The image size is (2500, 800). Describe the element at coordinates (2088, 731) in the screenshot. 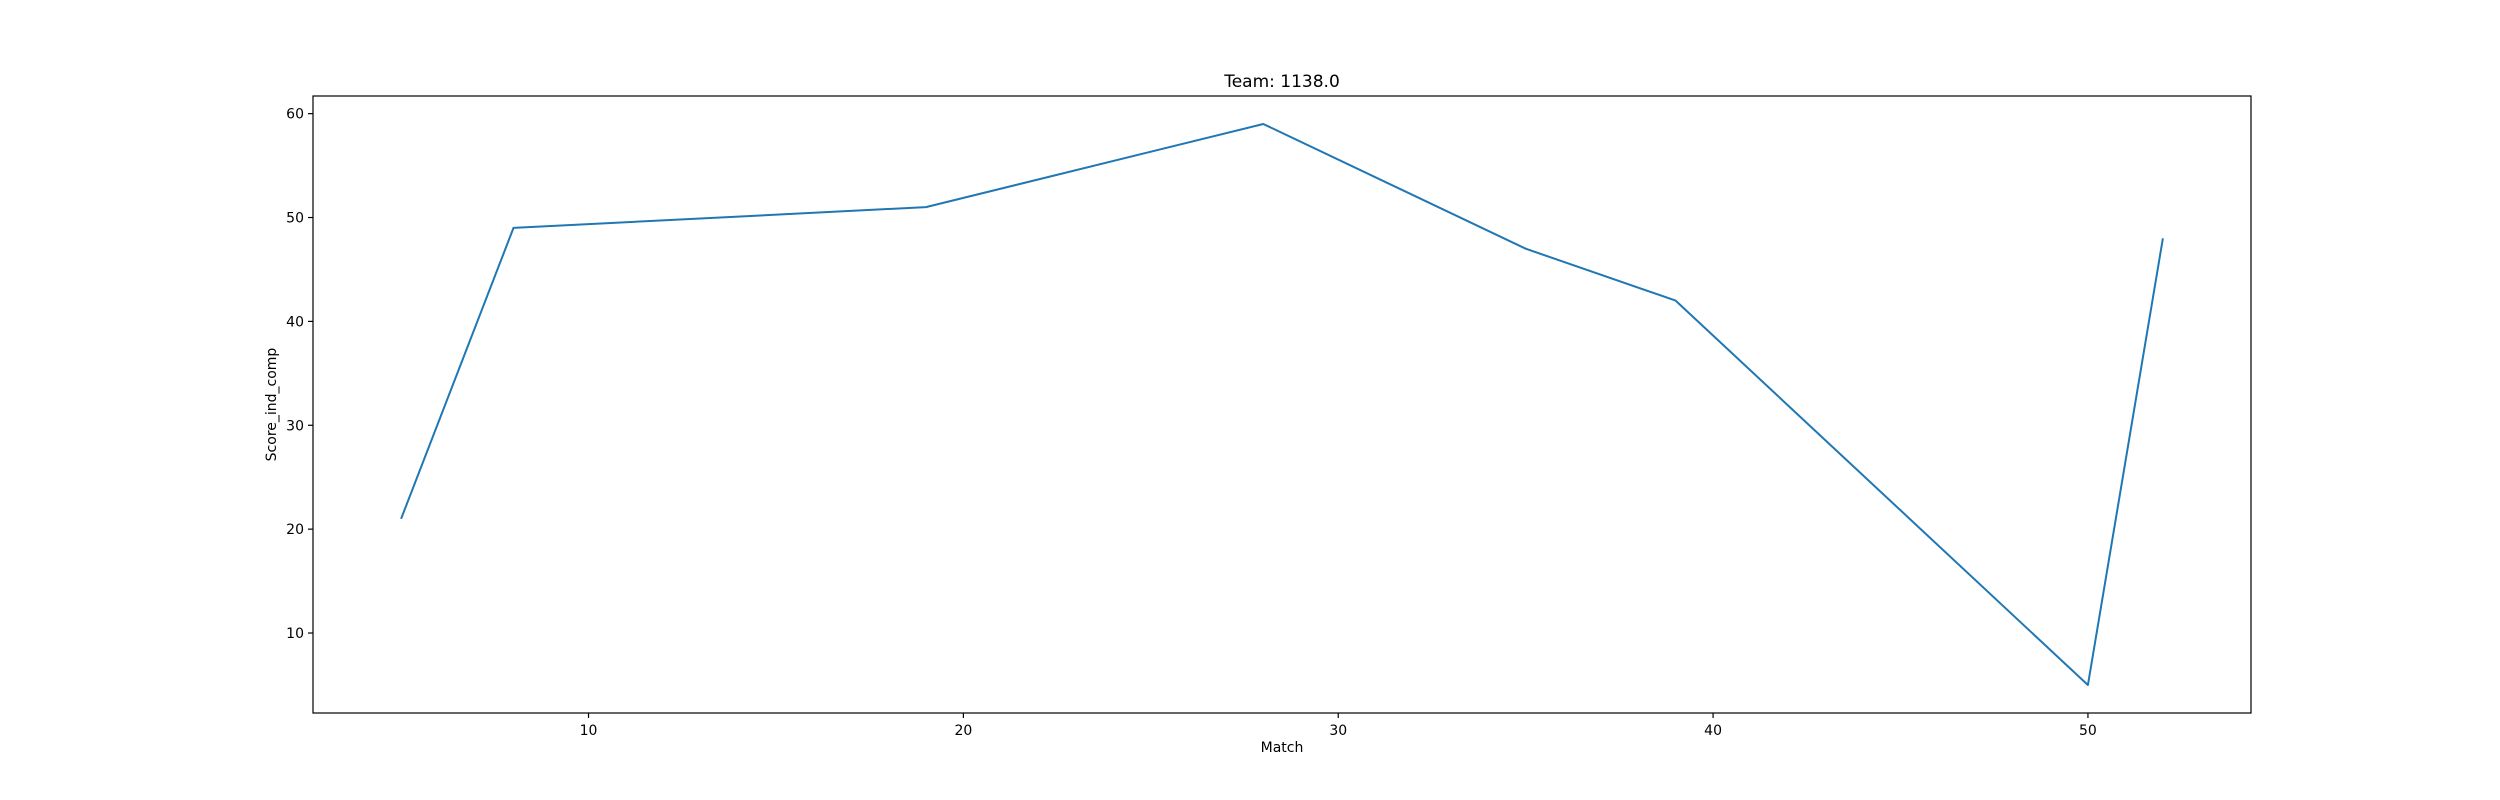

I see `x-tick-label: 50` at that location.